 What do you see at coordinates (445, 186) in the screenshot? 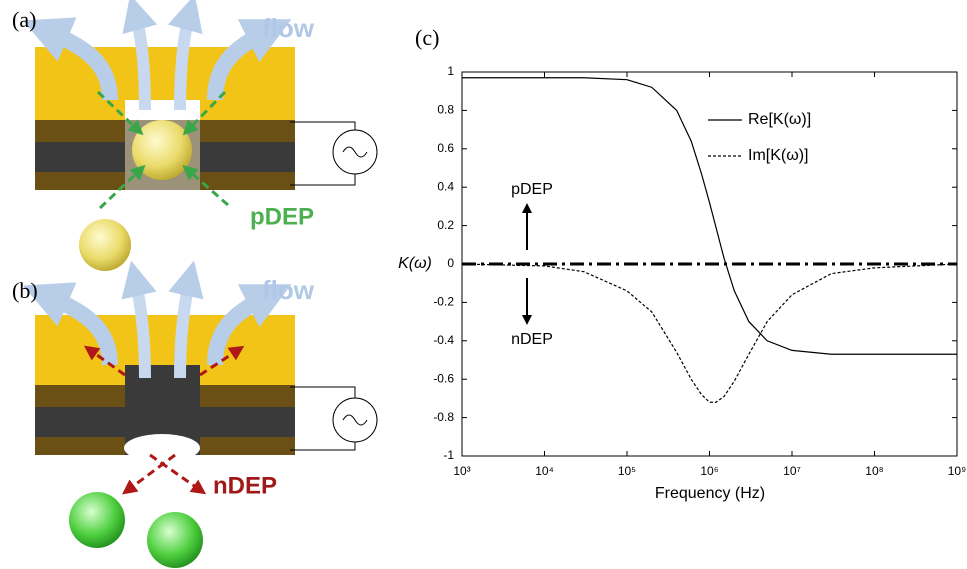
I see `y-tick-label: 0.4` at bounding box center [445, 186].